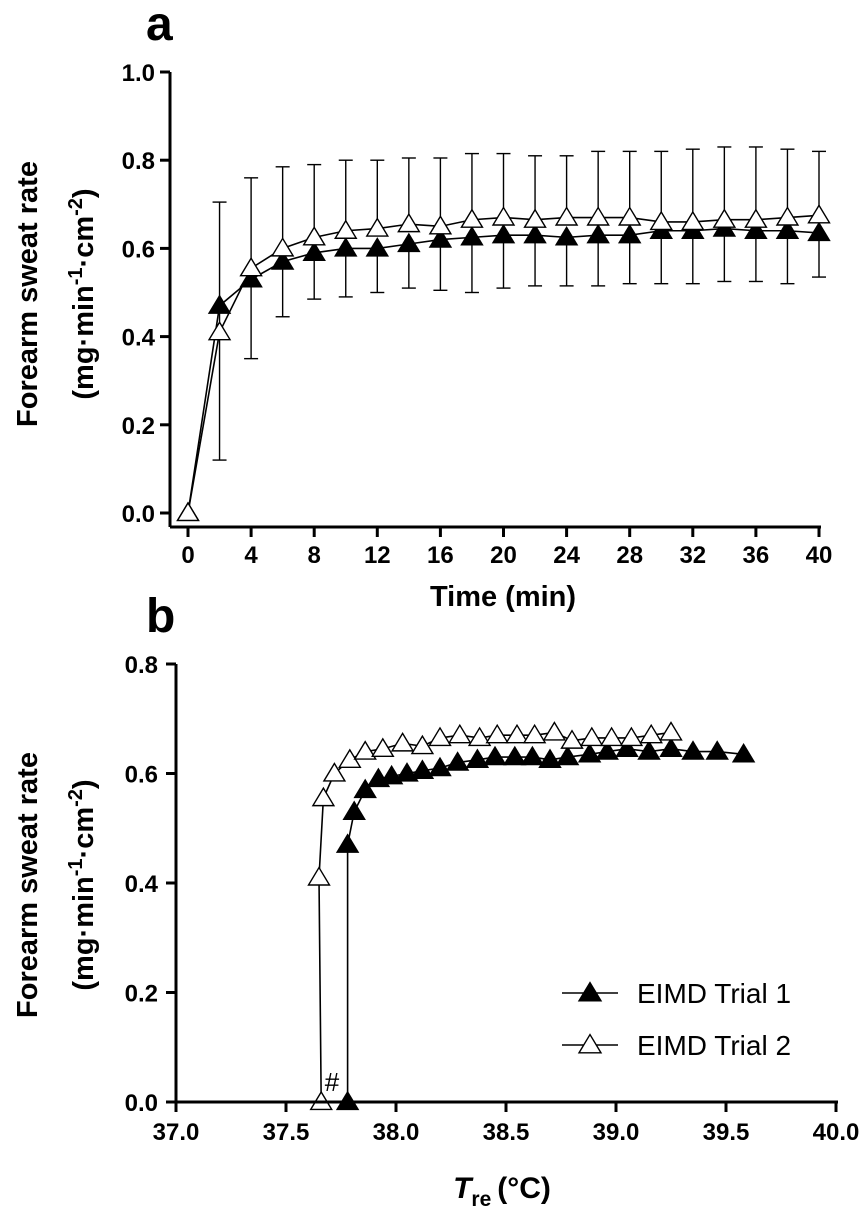 The image size is (867, 1211). Describe the element at coordinates (836, 1132) in the screenshot. I see `panel-b-x-tick-label: 40.0` at that location.